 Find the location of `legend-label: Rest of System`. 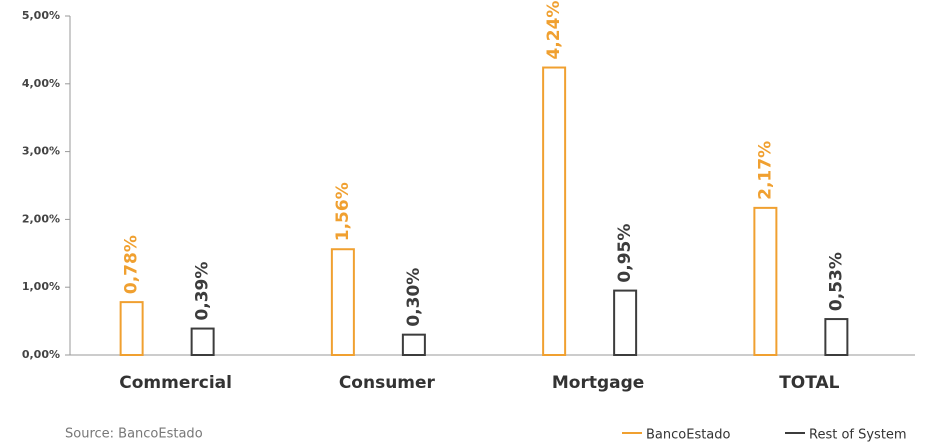

legend-label: Rest of System is located at coordinates (858, 435).